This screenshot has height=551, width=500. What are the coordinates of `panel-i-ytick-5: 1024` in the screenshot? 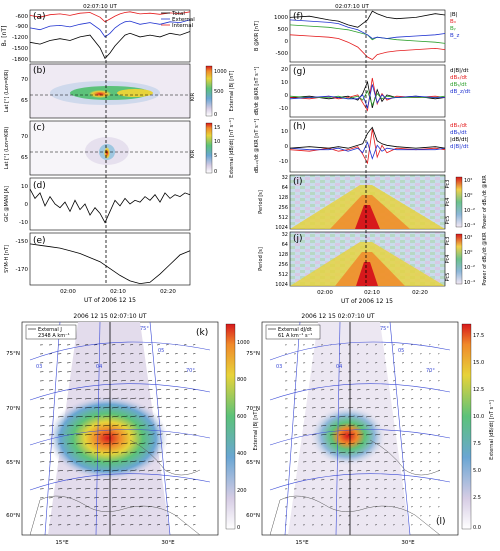 It's located at (281, 228).